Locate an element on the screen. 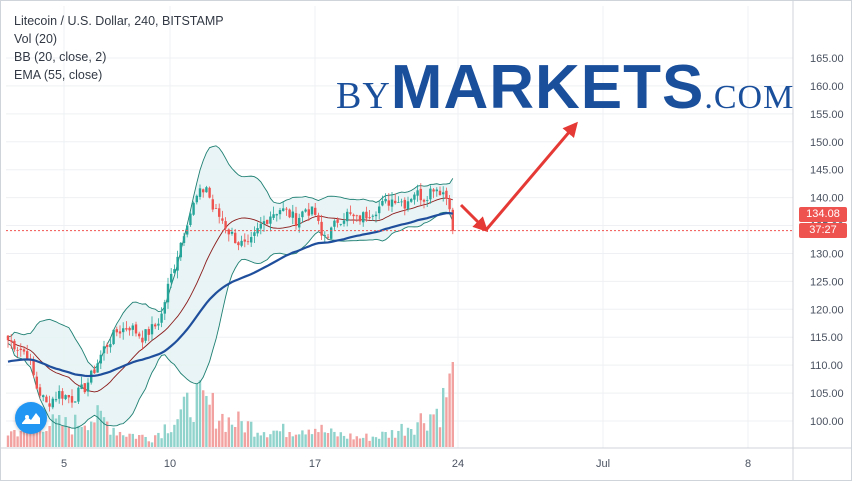 The width and height of the screenshot is (852, 481). y-tick-label: 150.00 is located at coordinates (827, 143).